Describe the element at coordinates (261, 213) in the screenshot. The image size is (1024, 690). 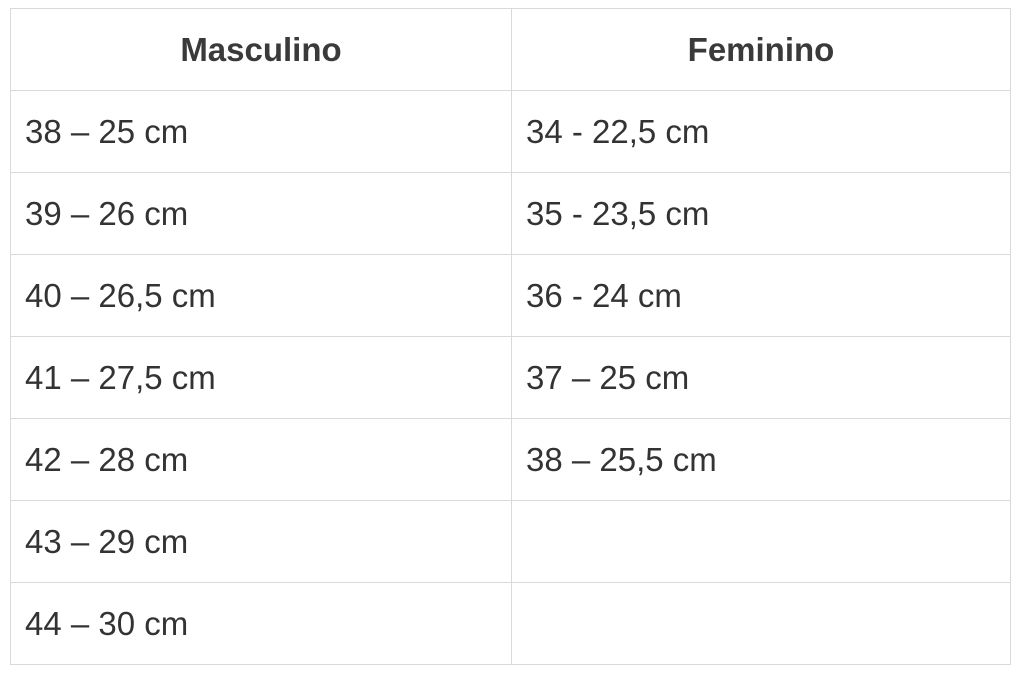
I see `table-cell: 39 – 26 cm` at that location.